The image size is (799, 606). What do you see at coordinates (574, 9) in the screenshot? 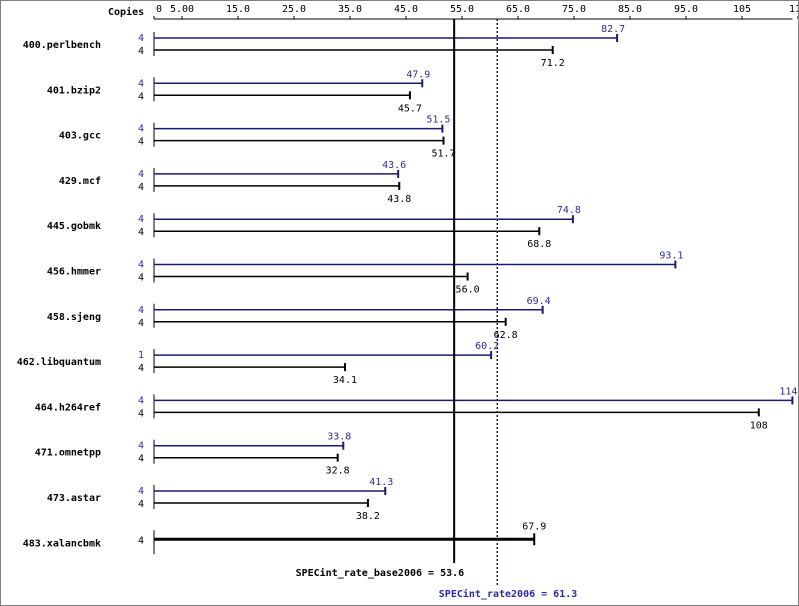
I see `x-tick-label: 75.0` at bounding box center [574, 9].